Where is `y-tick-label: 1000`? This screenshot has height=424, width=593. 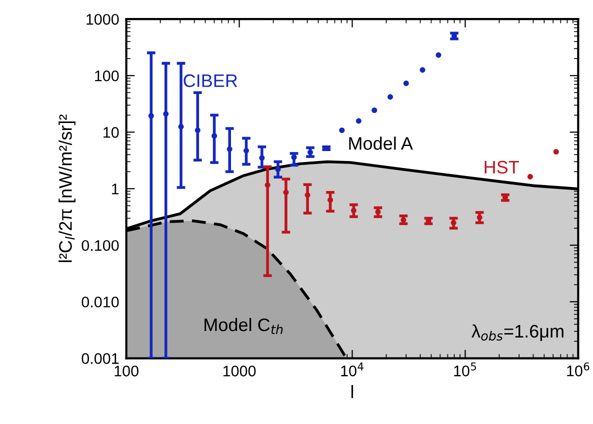 y-tick-label: 1000 is located at coordinates (102, 19).